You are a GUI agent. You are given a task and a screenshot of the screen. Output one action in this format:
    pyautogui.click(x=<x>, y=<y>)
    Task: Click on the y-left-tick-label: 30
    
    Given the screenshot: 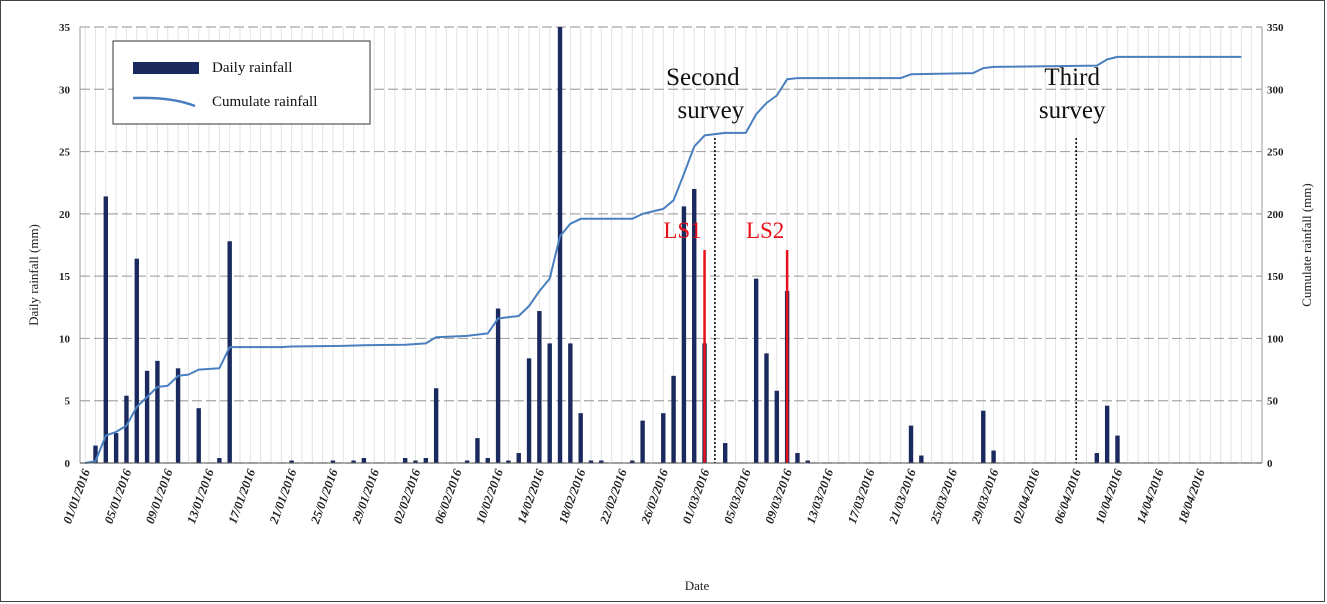 What is the action you would take?
    pyautogui.click(x=65, y=90)
    